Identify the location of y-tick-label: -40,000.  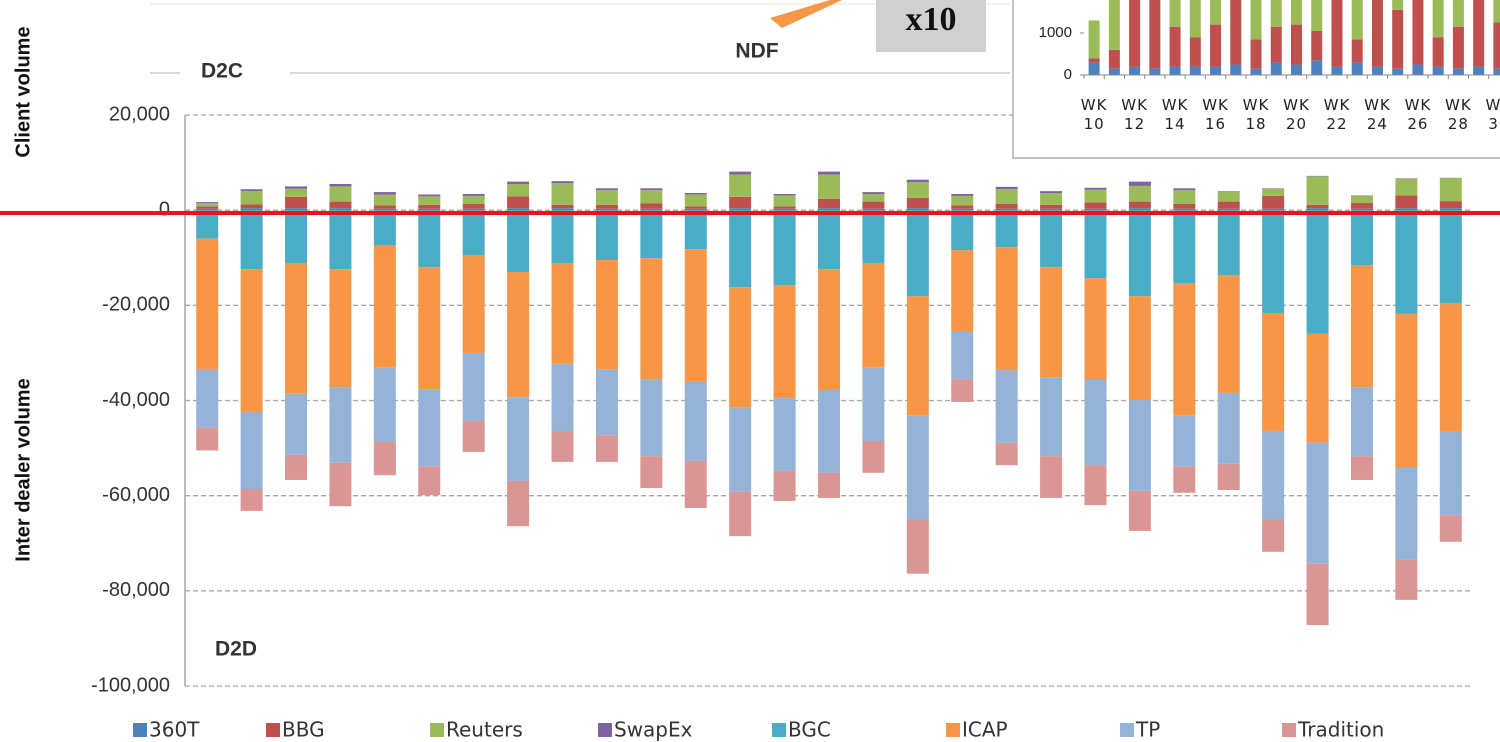
(136, 400).